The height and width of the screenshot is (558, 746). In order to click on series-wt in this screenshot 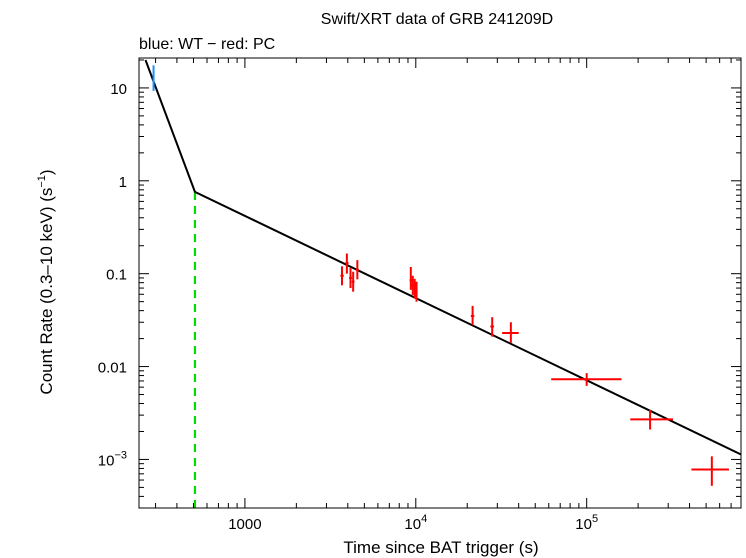, I will do `click(153, 78)`.